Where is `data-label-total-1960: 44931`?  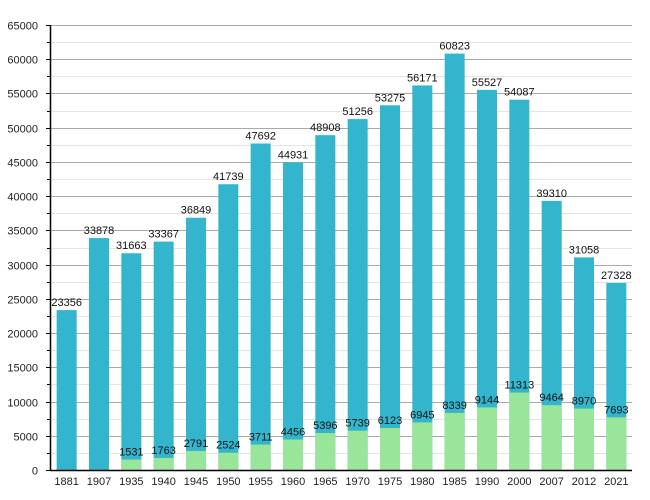 data-label-total-1960: 44931 is located at coordinates (293, 155).